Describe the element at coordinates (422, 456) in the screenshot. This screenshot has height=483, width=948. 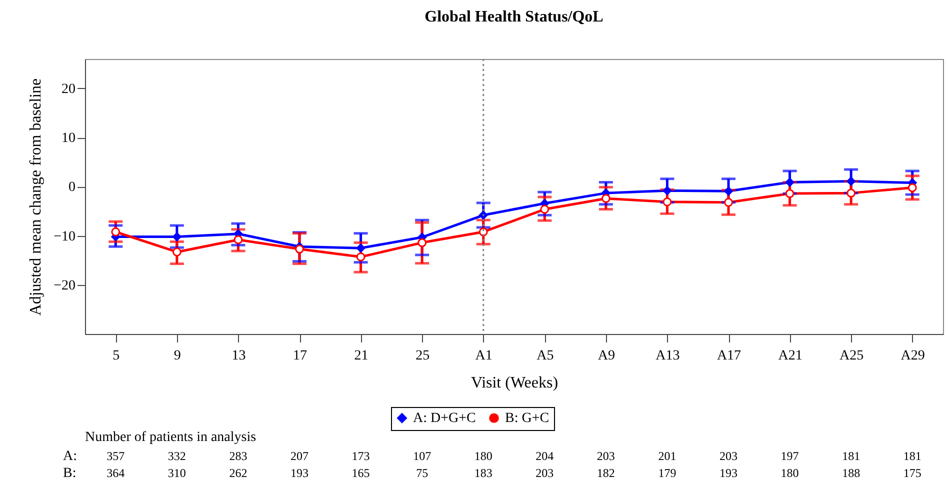
I see `text: 107` at that location.